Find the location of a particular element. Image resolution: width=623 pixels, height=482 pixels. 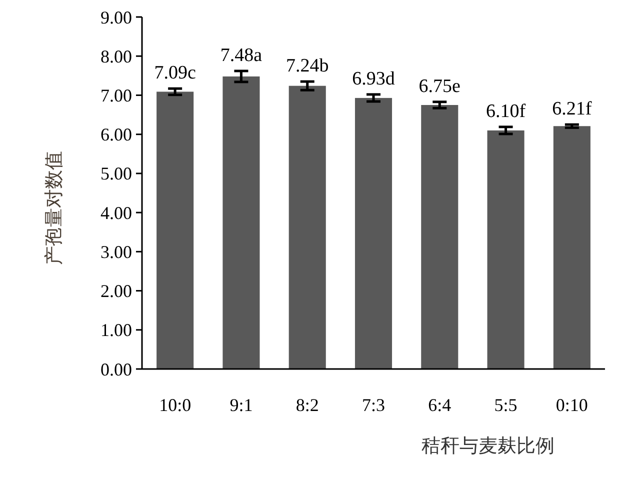

data-label: 6.10f is located at coordinates (506, 111).